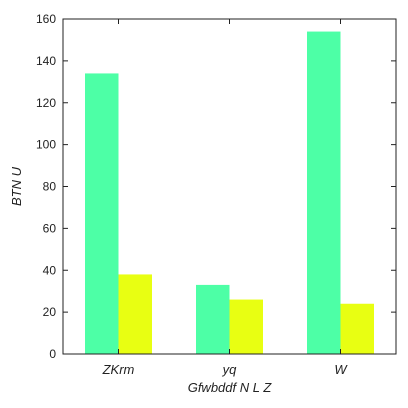 Image resolution: width=408 pixels, height=408 pixels. Describe the element at coordinates (50, 312) in the screenshot. I see `y-tick-label: 20` at that location.